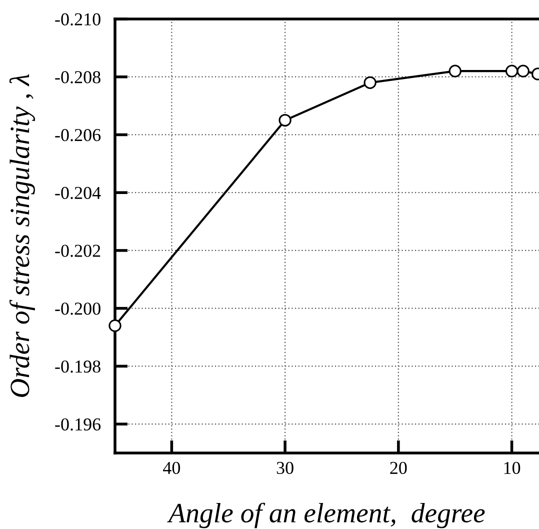 The image size is (539, 529). Describe the element at coordinates (77, 77) in the screenshot. I see `y-tick-label: -0.208` at that location.